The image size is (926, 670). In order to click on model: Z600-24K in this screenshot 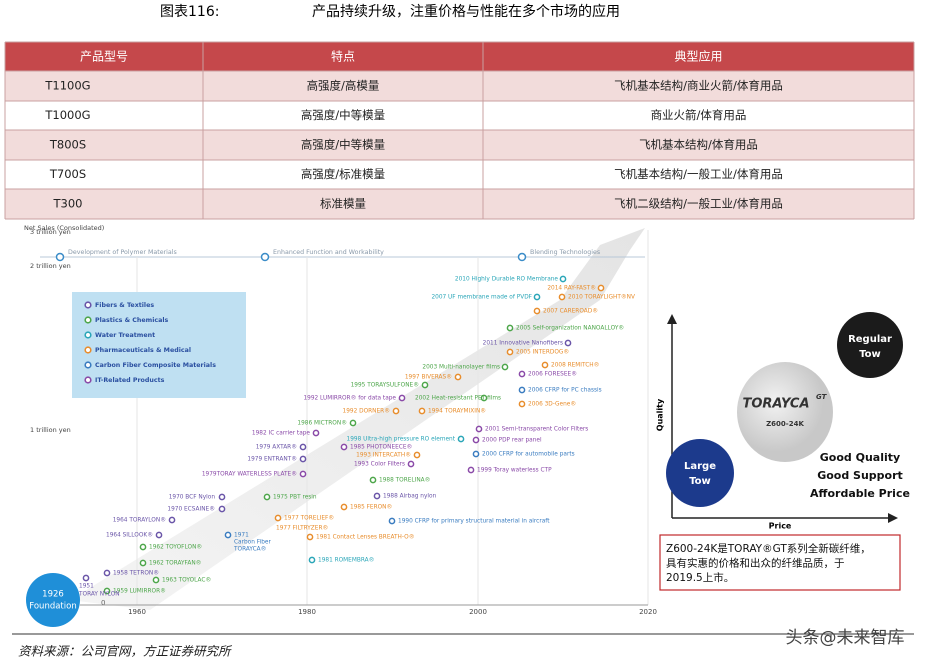, I will do `click(785, 424)`.